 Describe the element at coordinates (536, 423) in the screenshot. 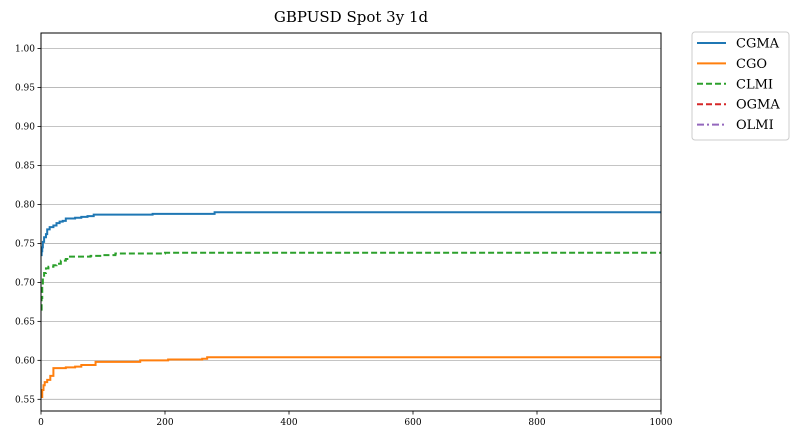

I see `x-tick-label: 800` at that location.